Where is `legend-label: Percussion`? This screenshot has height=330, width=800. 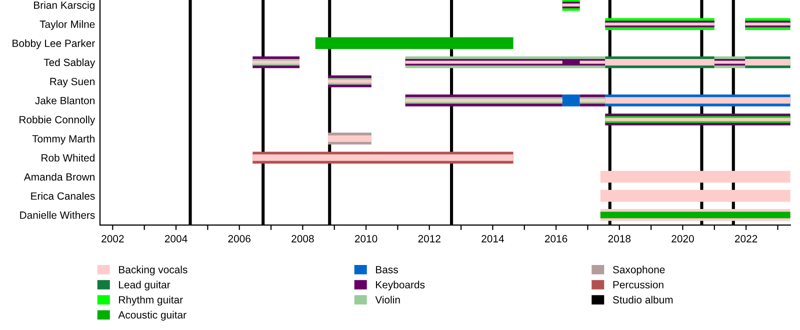
legend-label: Percussion is located at coordinates (638, 284).